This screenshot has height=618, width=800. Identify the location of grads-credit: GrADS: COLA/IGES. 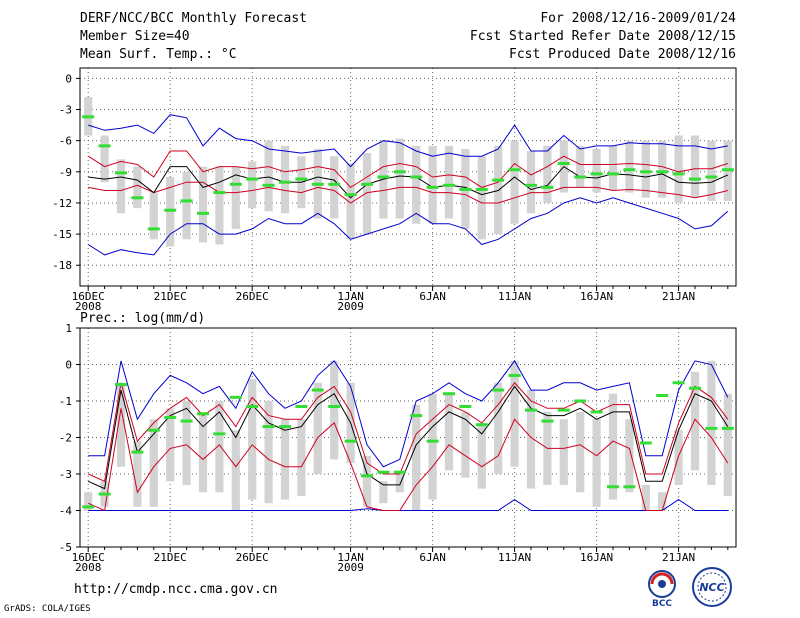
(47, 609).